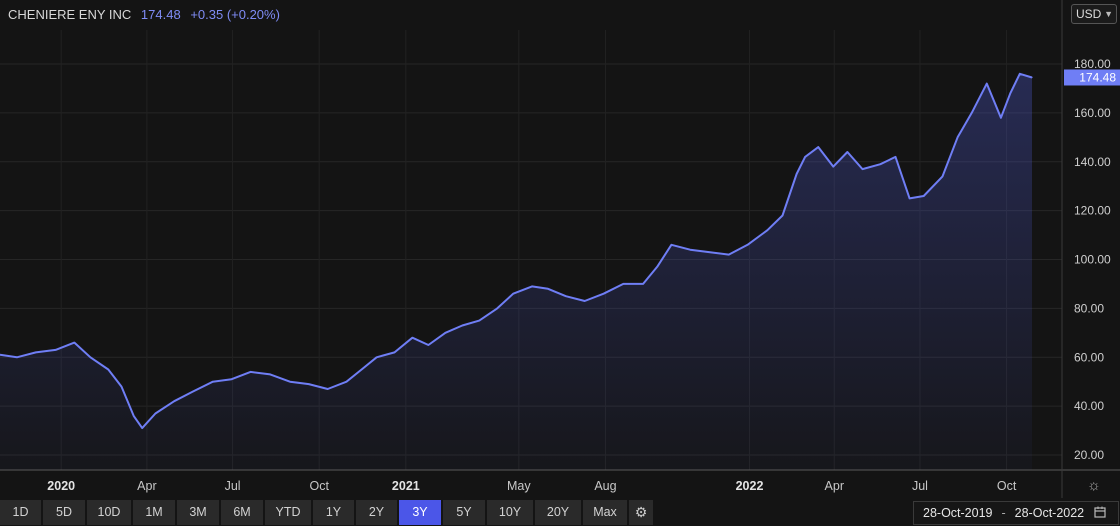 The width and height of the screenshot is (1120, 526). Describe the element at coordinates (750, 486) in the screenshot. I see `x-tick-label: 2022` at that location.